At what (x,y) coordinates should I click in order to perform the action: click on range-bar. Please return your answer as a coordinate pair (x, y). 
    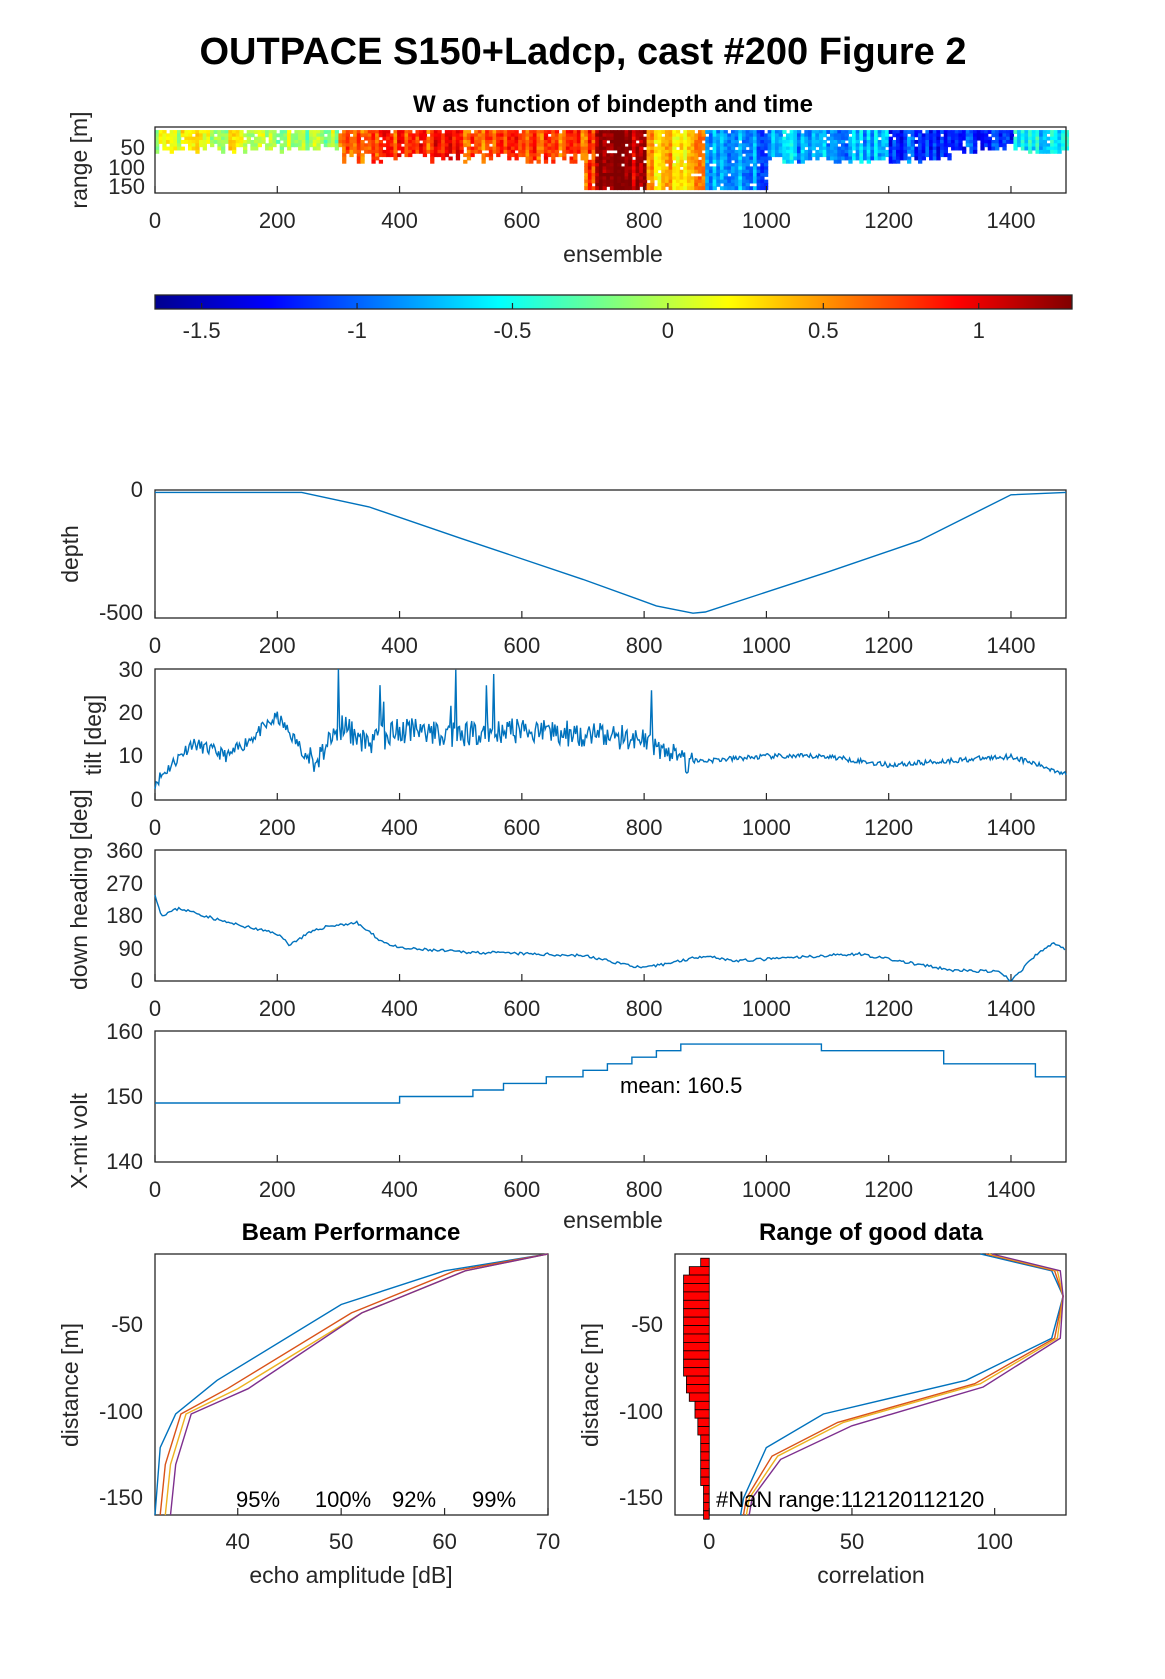
    Looking at the image, I should click on (698, 1380).